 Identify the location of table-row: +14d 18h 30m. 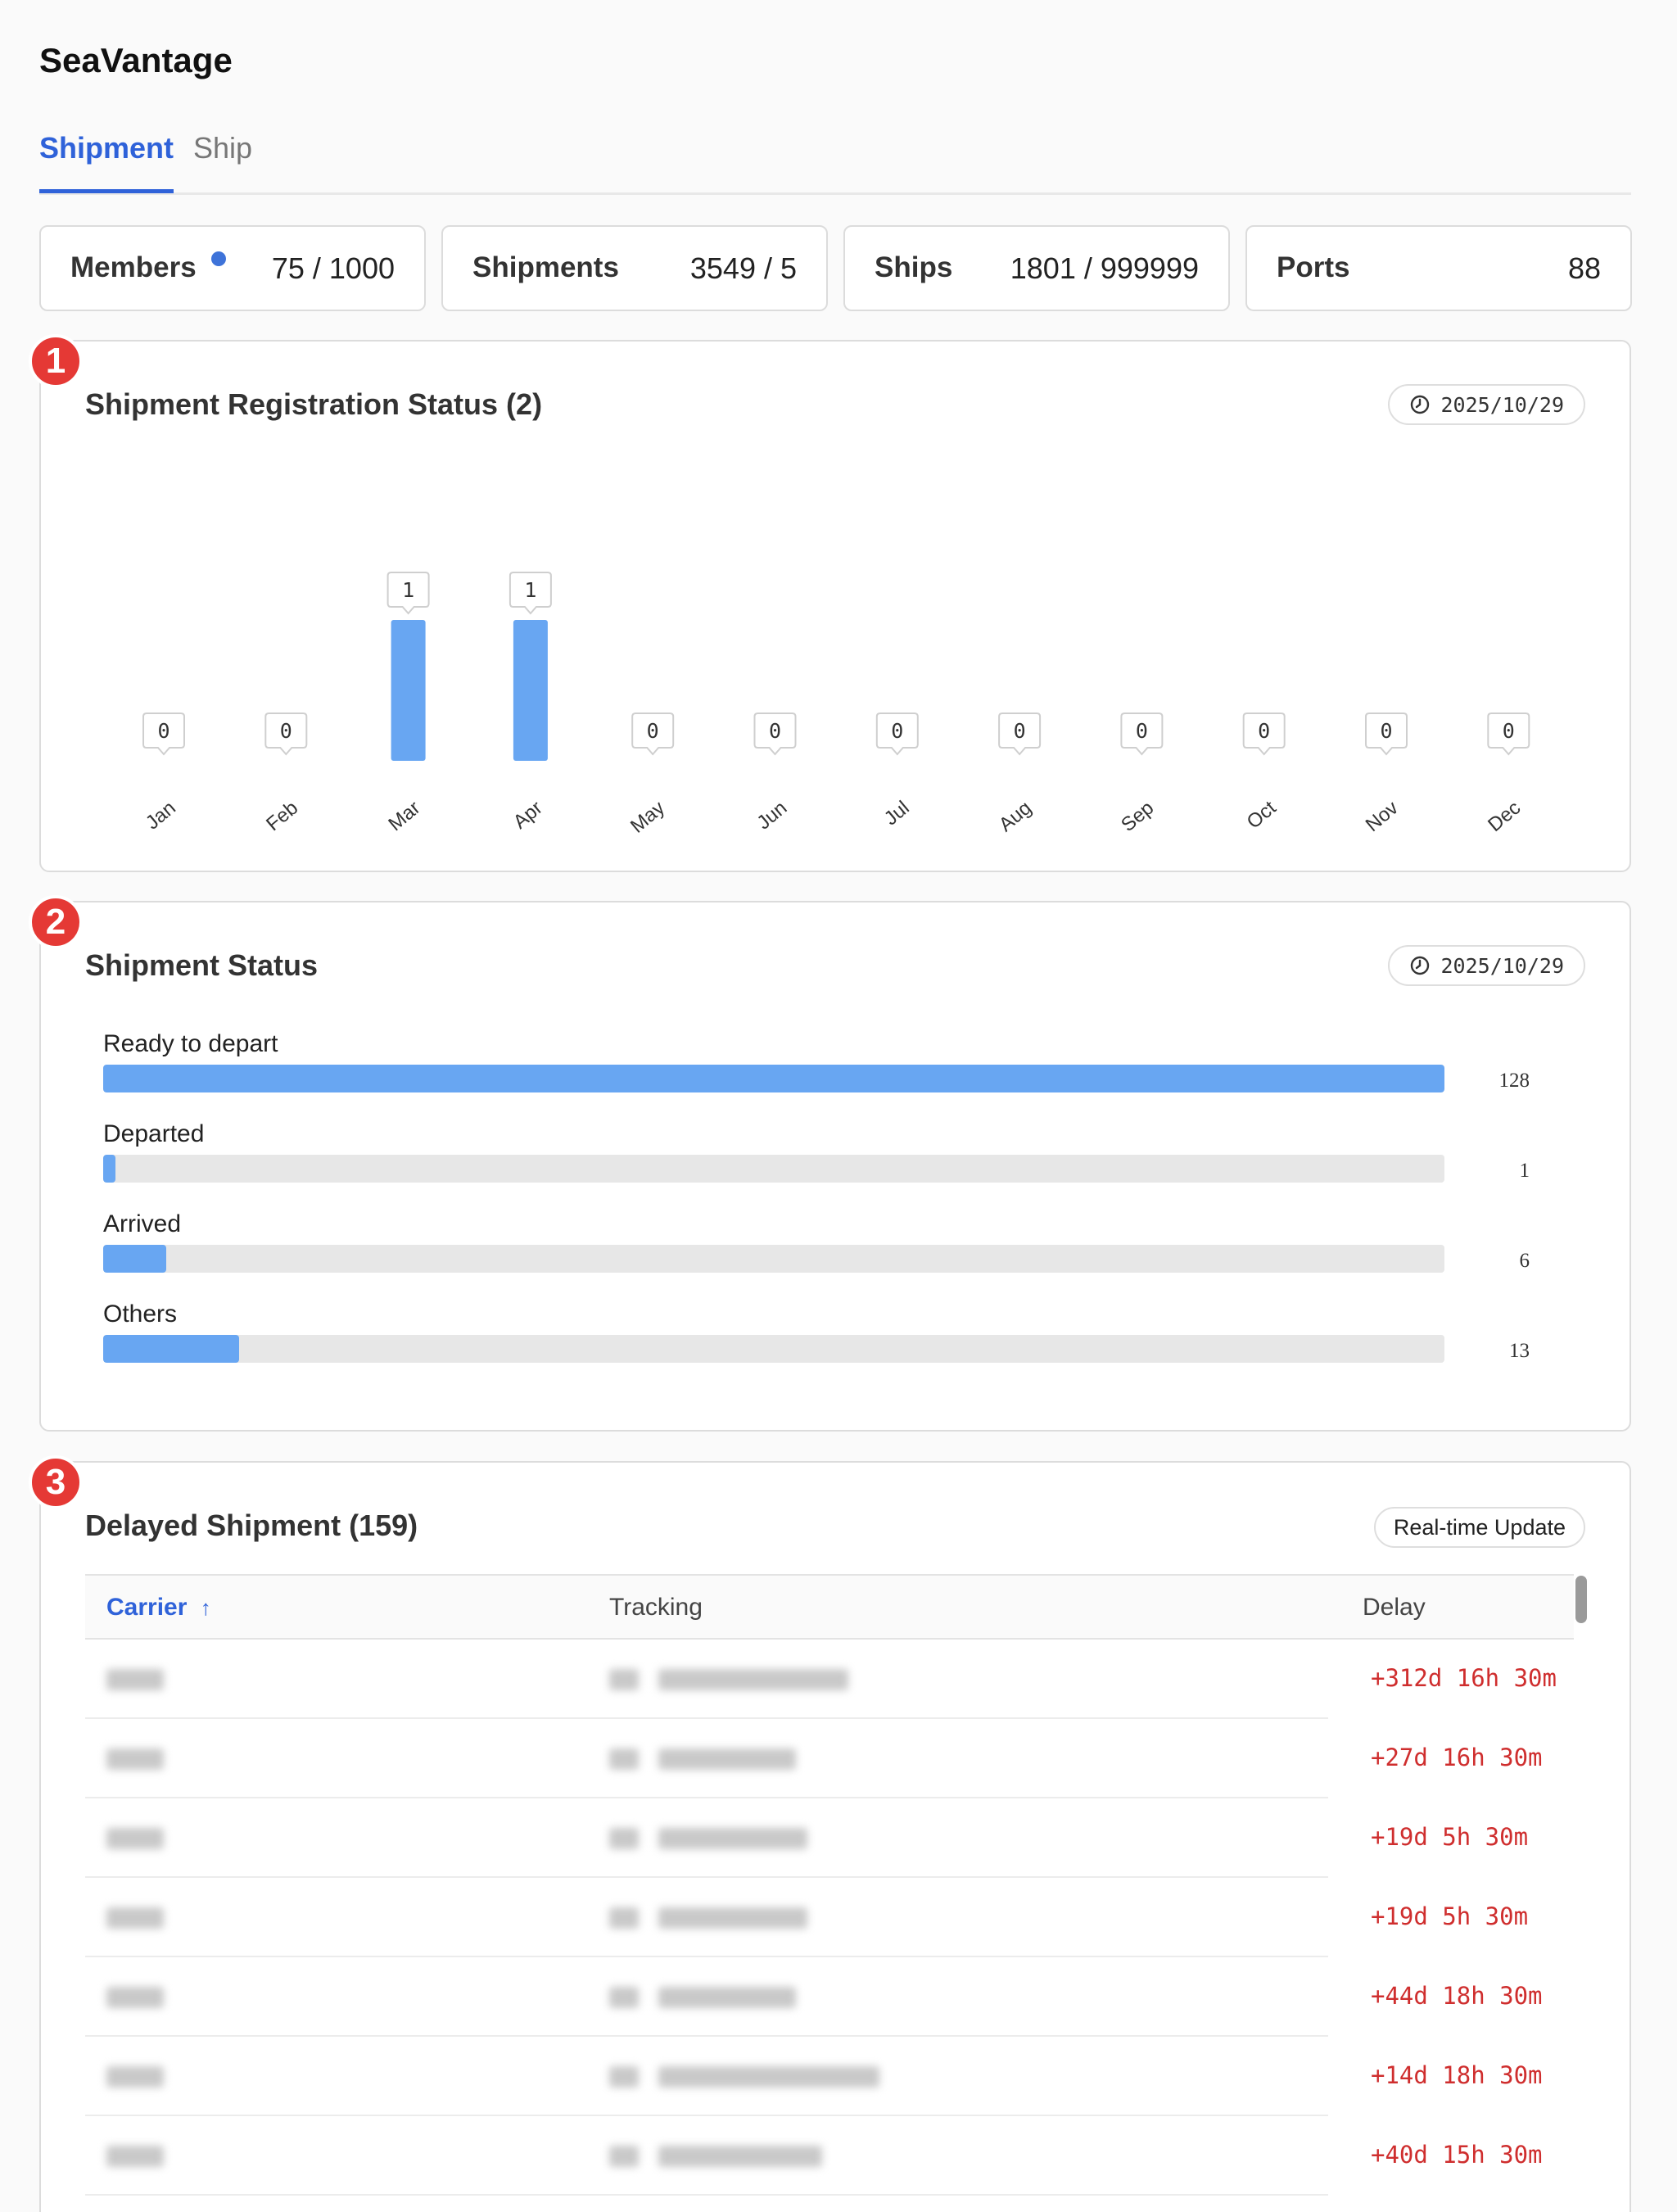
(829, 2076).